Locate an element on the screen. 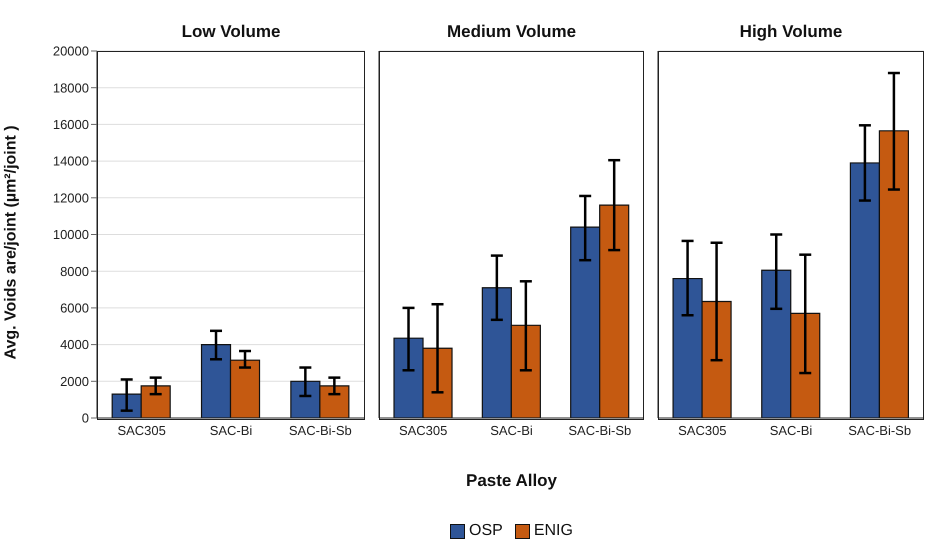 The width and height of the screenshot is (933, 558). y-tick-label: 16000 is located at coordinates (70, 124).